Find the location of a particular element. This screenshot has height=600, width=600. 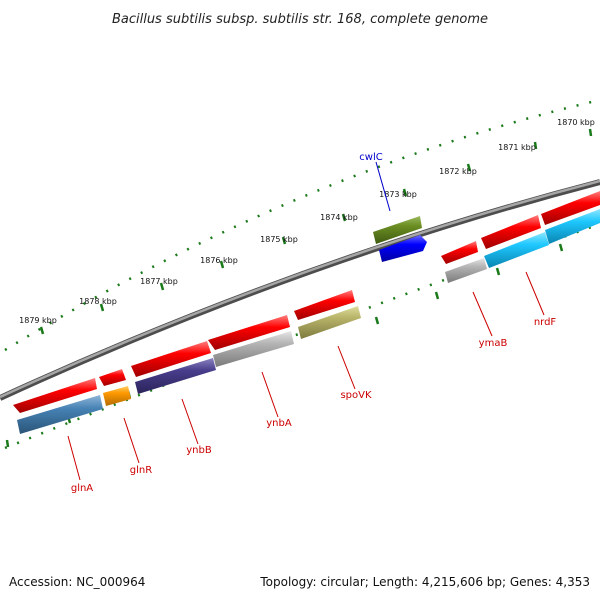

cwlc-blue-arrow is located at coordinates (403, 248).